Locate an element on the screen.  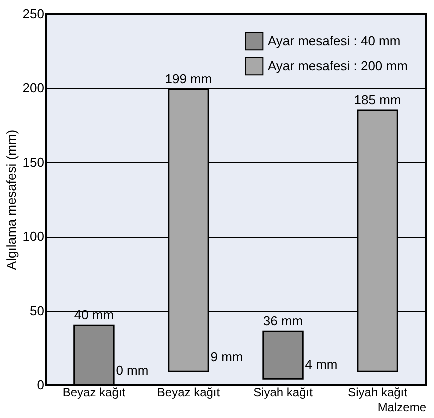
x-axis-title: Malzeme is located at coordinates (402, 407).